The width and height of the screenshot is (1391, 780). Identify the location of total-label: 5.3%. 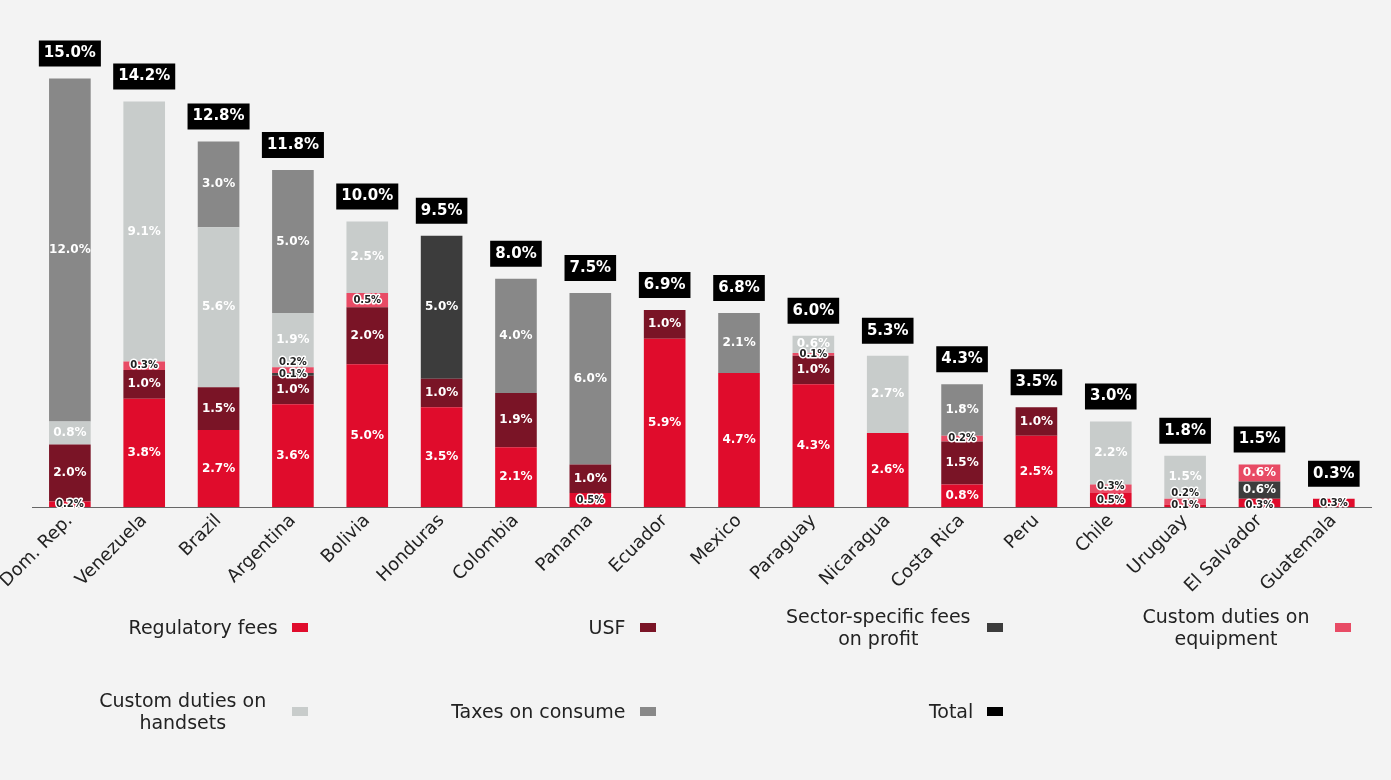
(887, 329).